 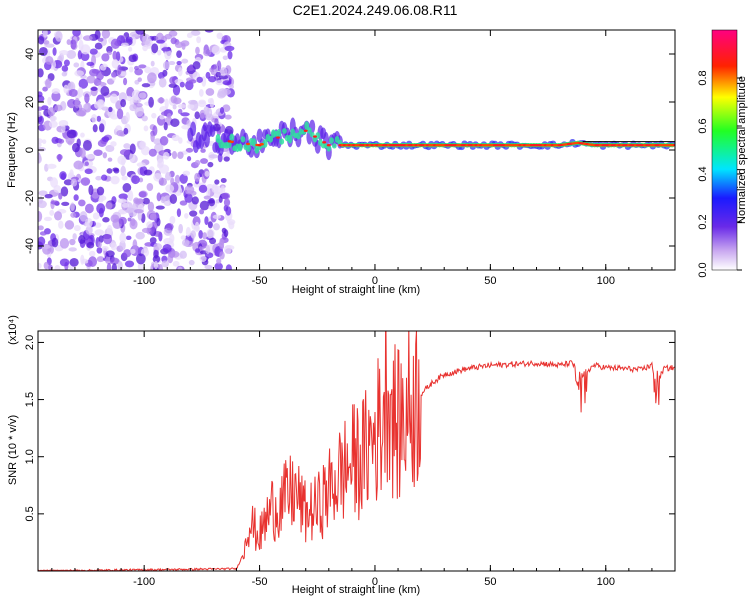 I want to click on colorbar-tick-label: 0.6, so click(x=703, y=125).